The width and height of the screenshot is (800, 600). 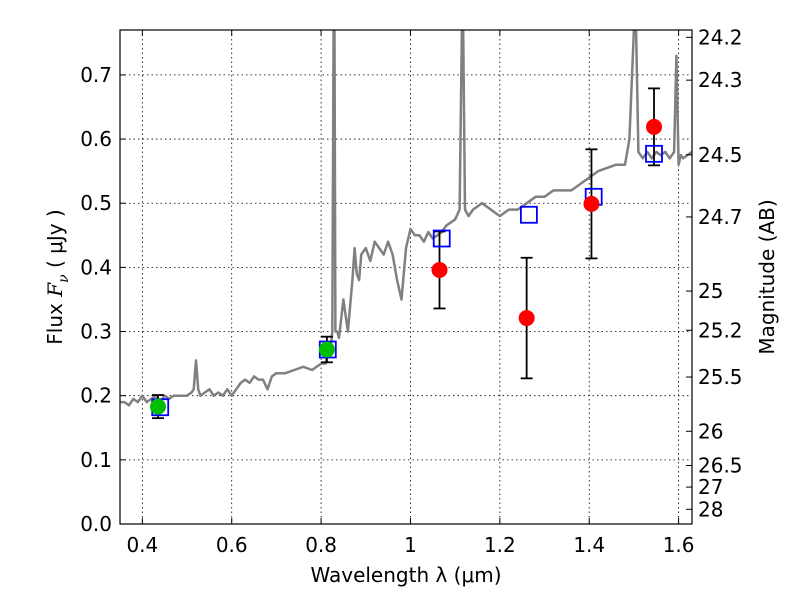 I want to click on y-axis-title: Flux Fν ( μJy ), so click(x=57, y=276).